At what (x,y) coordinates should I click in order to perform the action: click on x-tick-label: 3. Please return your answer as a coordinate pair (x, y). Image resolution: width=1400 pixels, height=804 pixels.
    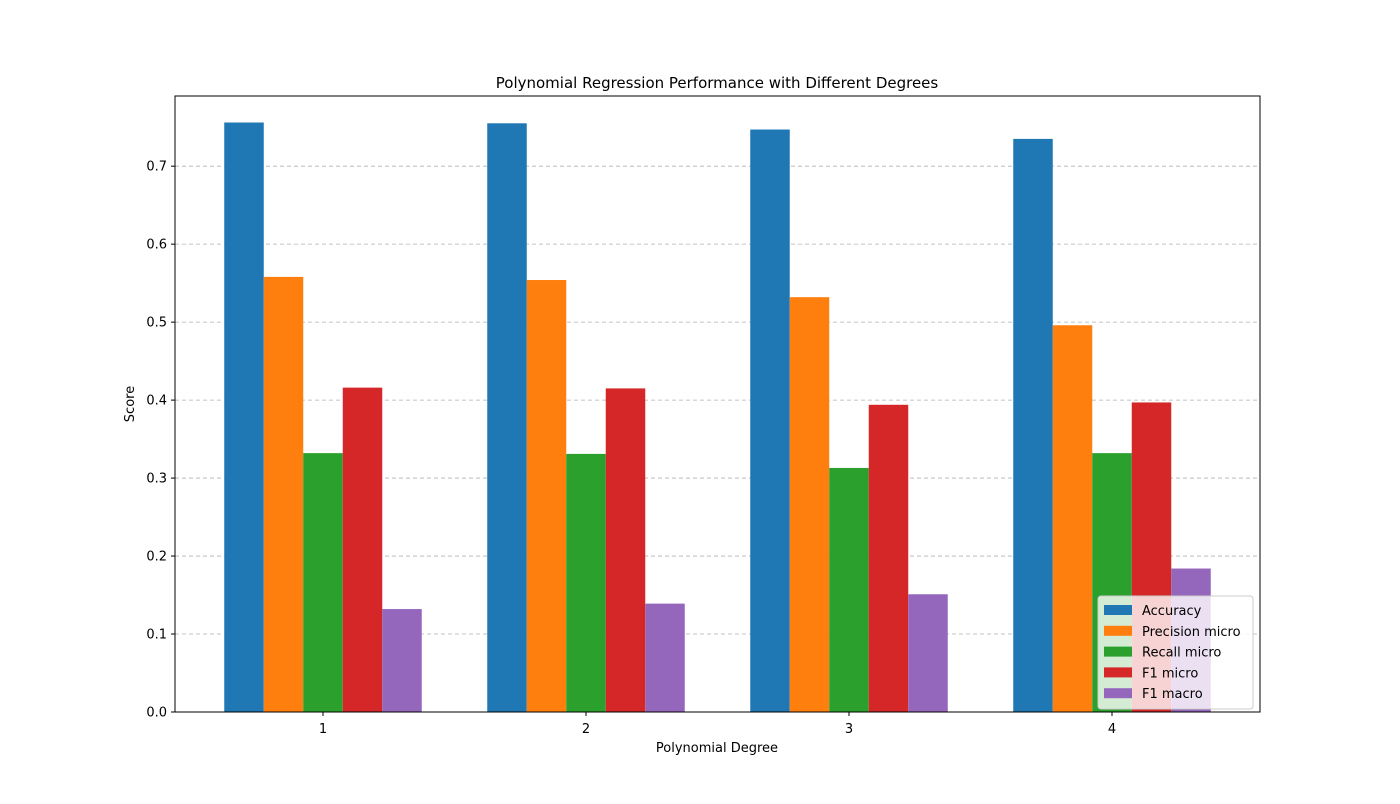
    Looking at the image, I should click on (849, 729).